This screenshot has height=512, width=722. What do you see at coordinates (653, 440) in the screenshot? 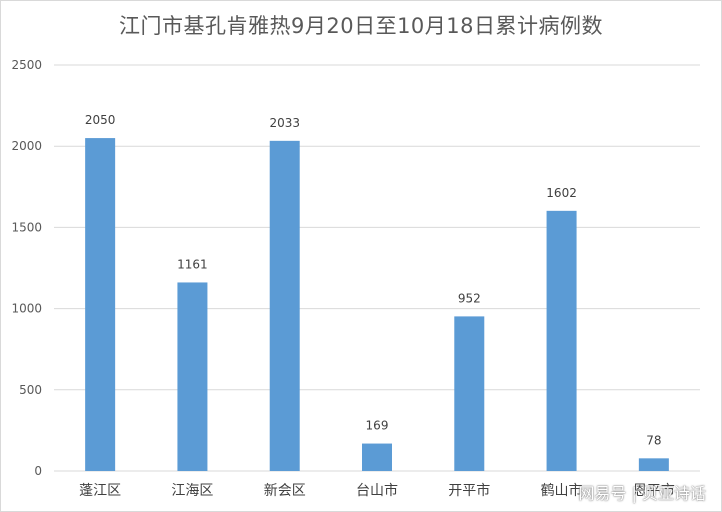
I see `data-label-6: 78` at bounding box center [653, 440].